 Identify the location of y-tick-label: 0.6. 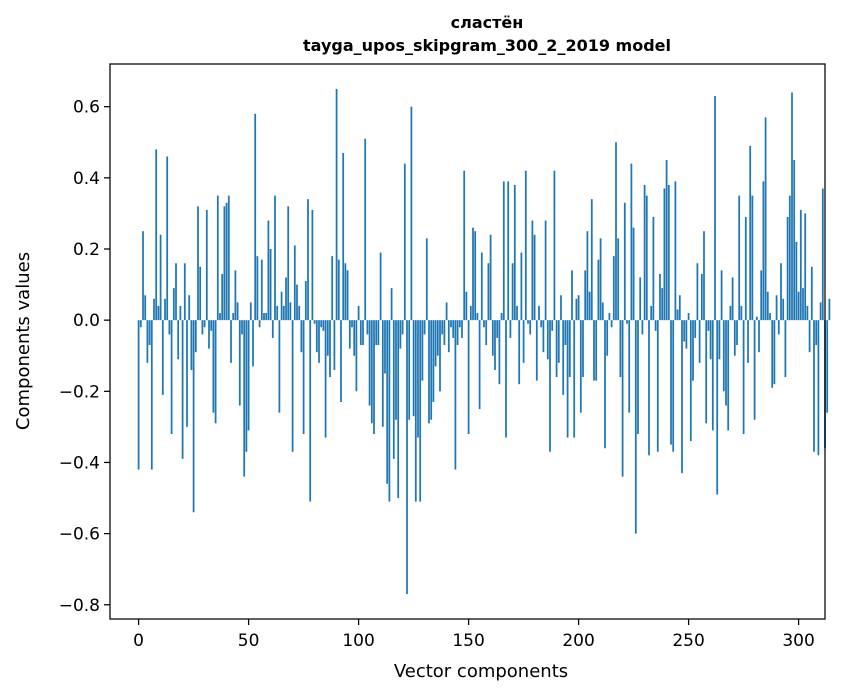
(86, 108).